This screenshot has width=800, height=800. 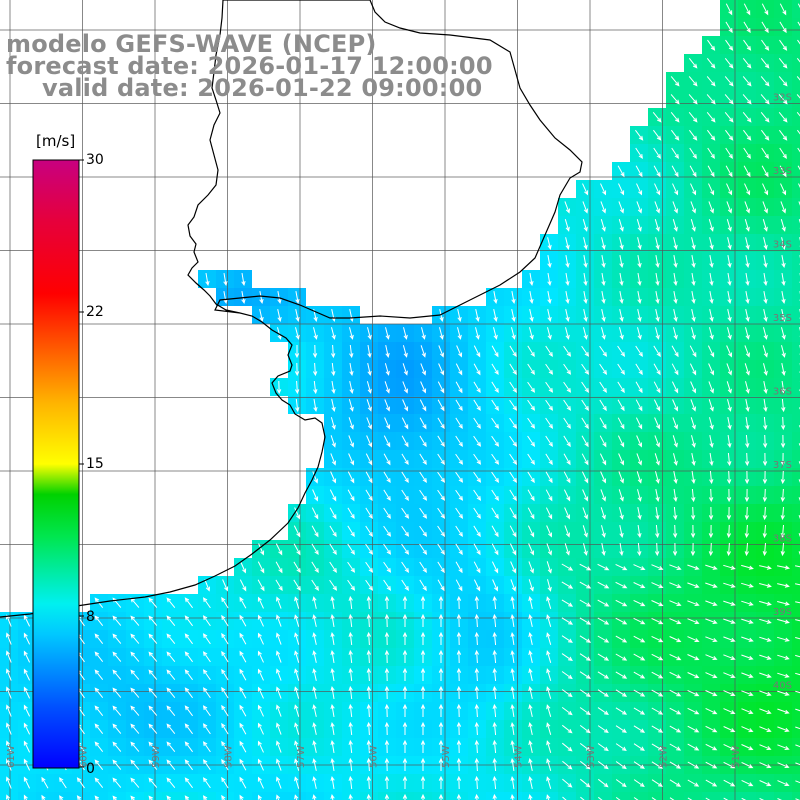 I want to click on longitude-label: 58W, so click(x=229, y=756).